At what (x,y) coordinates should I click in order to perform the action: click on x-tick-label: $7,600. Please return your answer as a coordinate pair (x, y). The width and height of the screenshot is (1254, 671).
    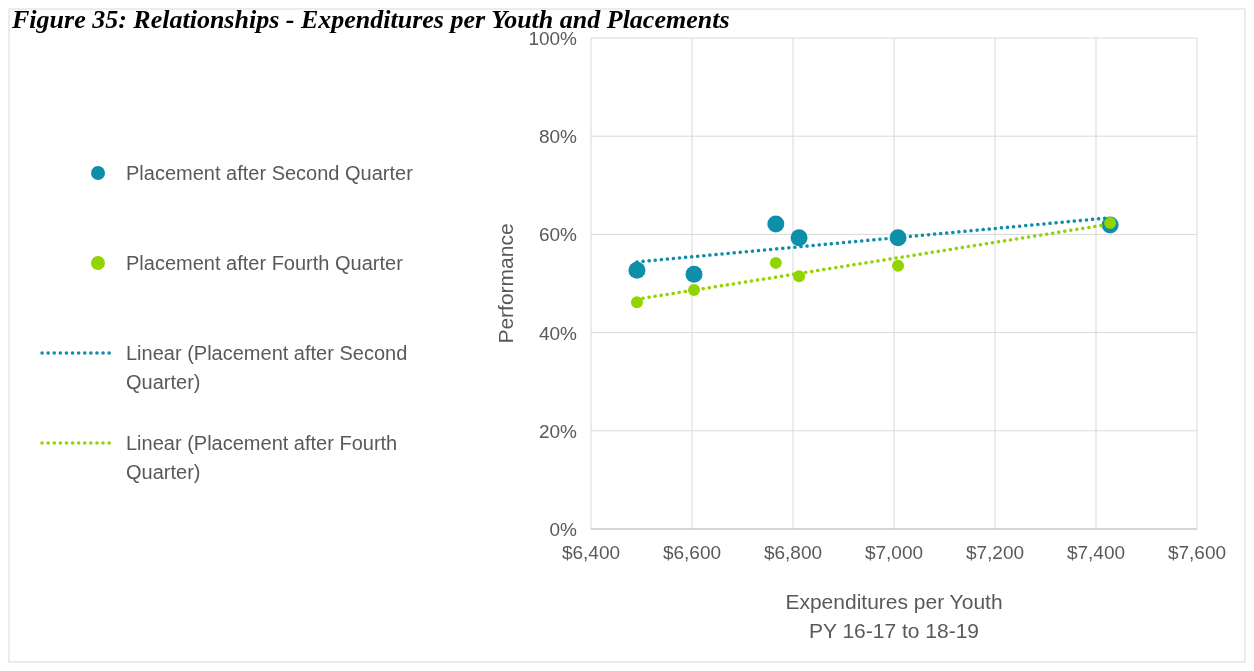
    Looking at the image, I should click on (1197, 552).